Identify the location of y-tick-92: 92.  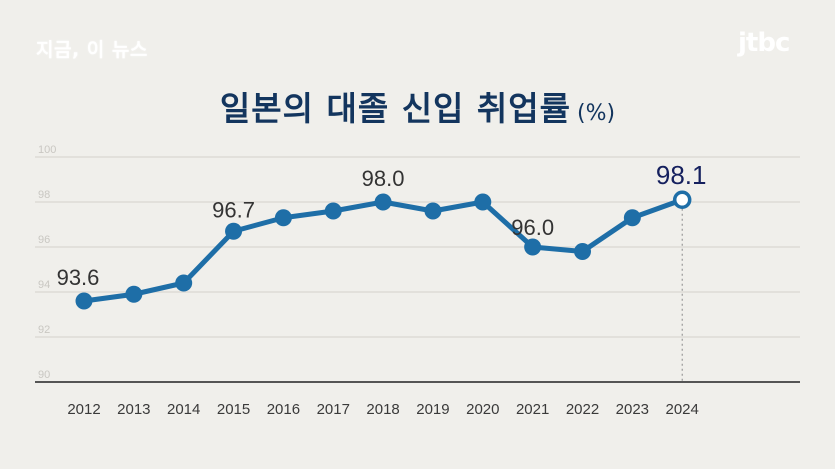
(44, 330).